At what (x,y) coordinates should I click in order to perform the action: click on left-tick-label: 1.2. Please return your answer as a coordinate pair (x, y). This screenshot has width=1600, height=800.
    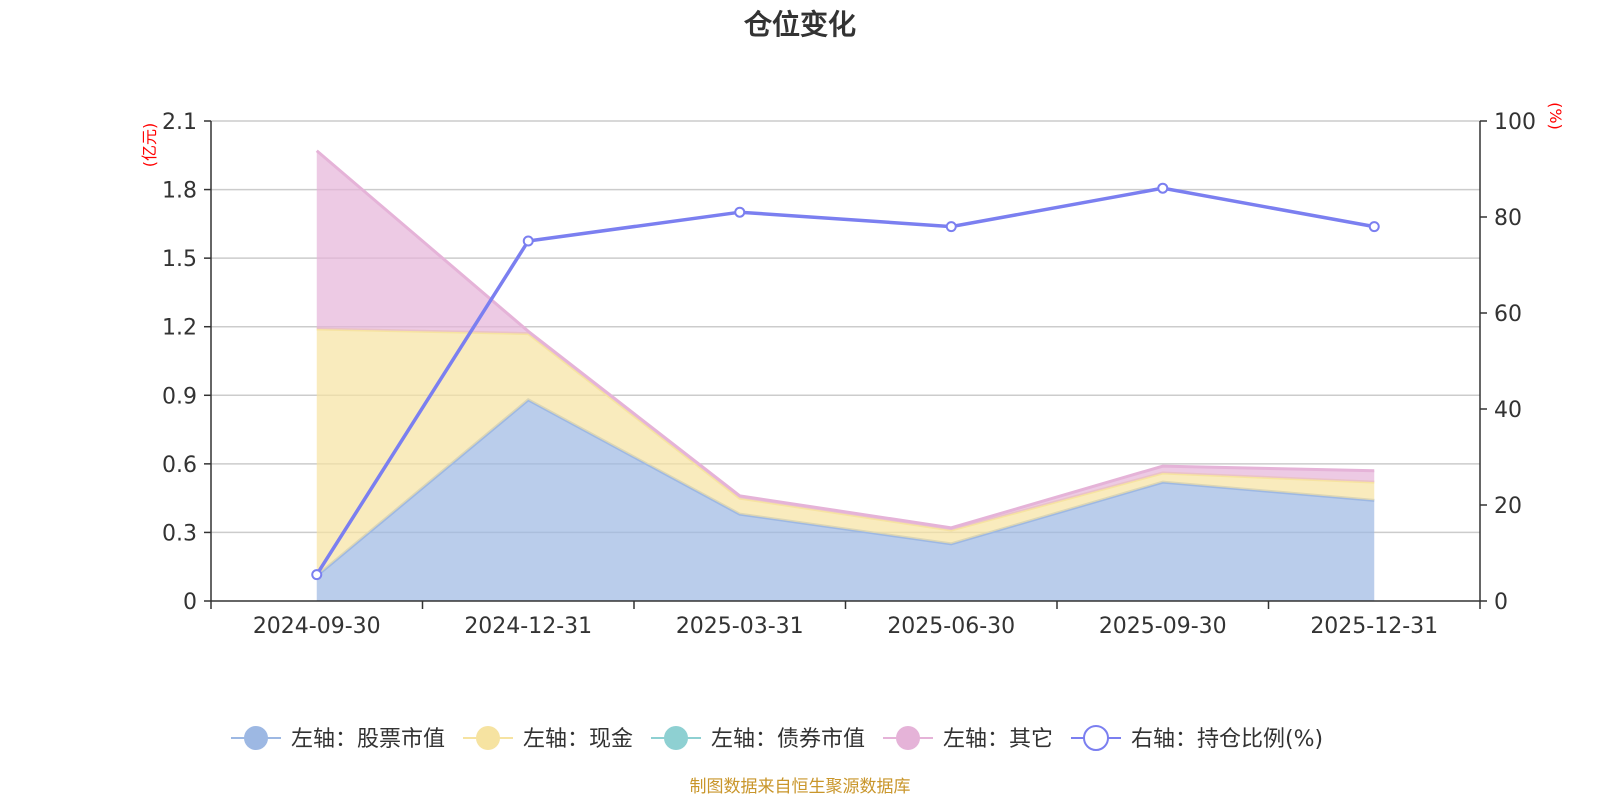
    Looking at the image, I should click on (179, 328).